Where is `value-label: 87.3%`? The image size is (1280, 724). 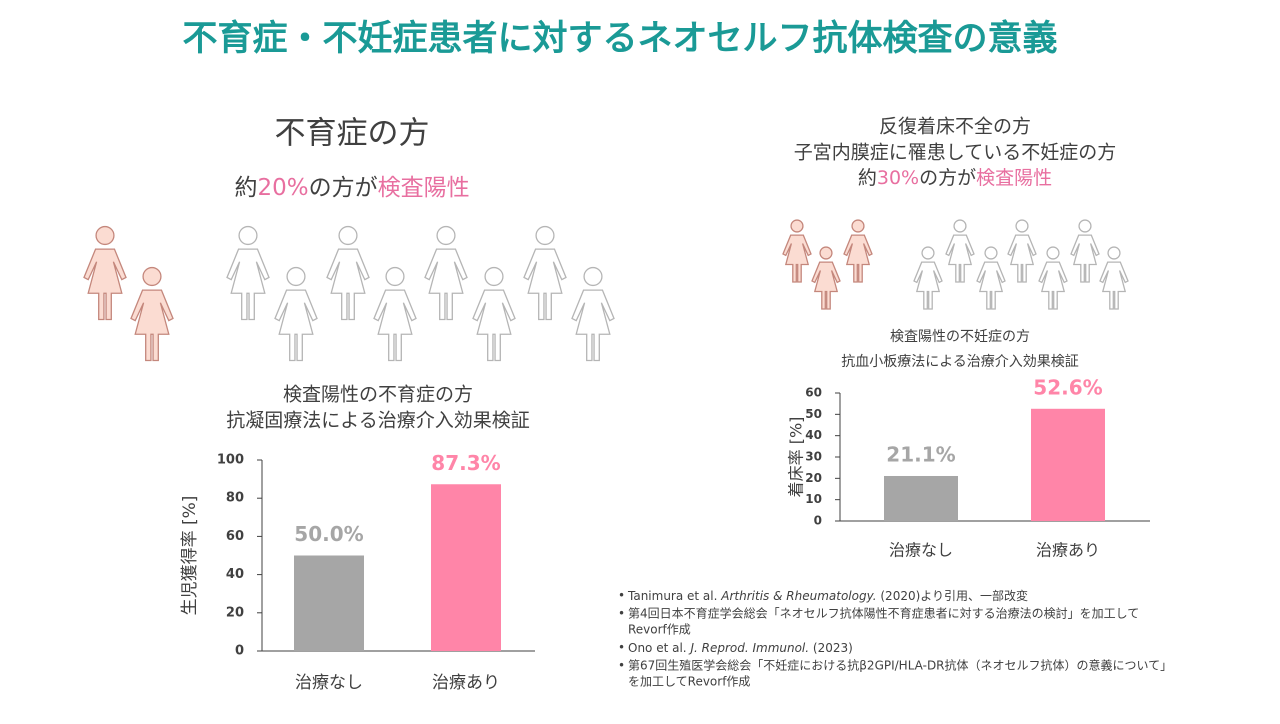 value-label: 87.3% is located at coordinates (465, 463).